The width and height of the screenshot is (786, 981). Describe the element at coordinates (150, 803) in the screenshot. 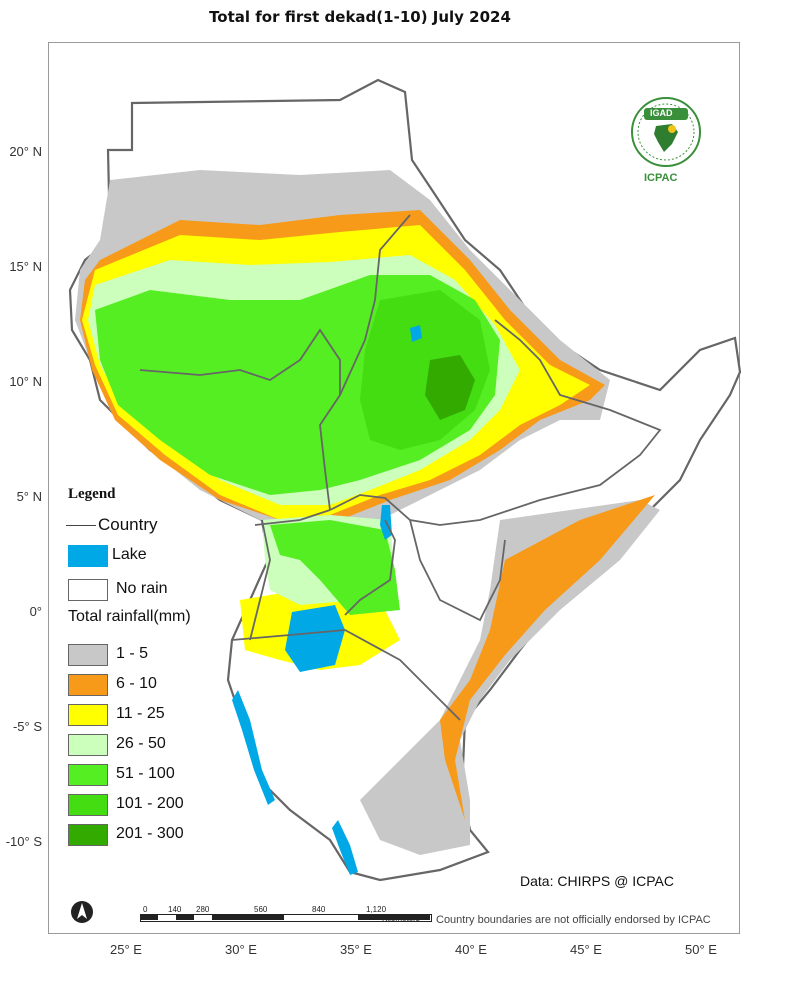

I see `legend-class-label: 101 - 200` at that location.